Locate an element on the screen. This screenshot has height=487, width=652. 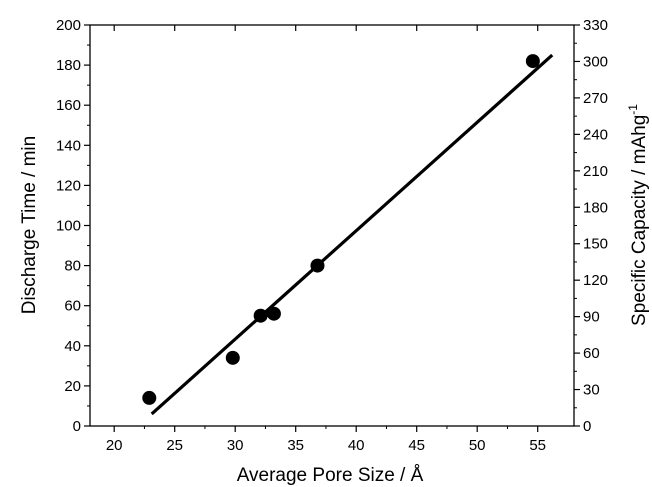
y-tick-label: 180 is located at coordinates (68, 65).